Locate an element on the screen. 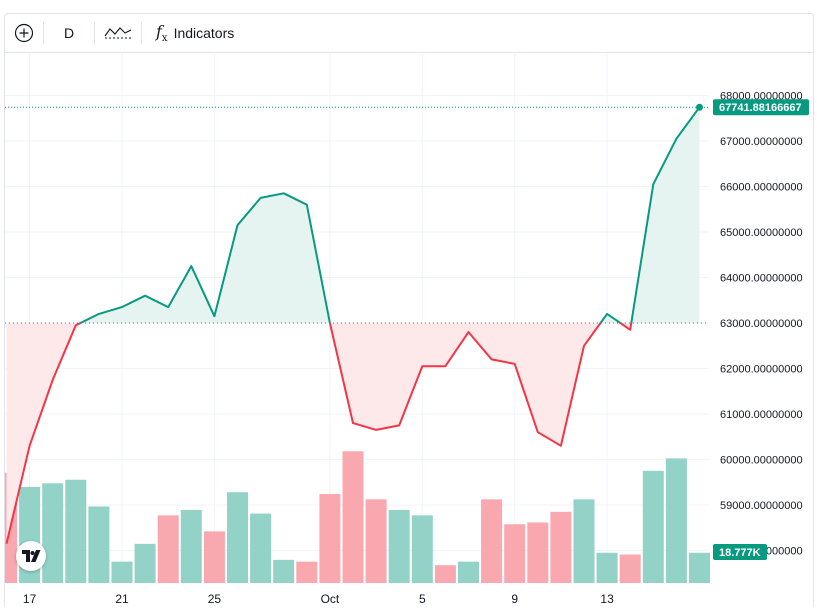 This screenshot has height=608, width=817. y-tick-label: 60000.00000000 is located at coordinates (761, 461).